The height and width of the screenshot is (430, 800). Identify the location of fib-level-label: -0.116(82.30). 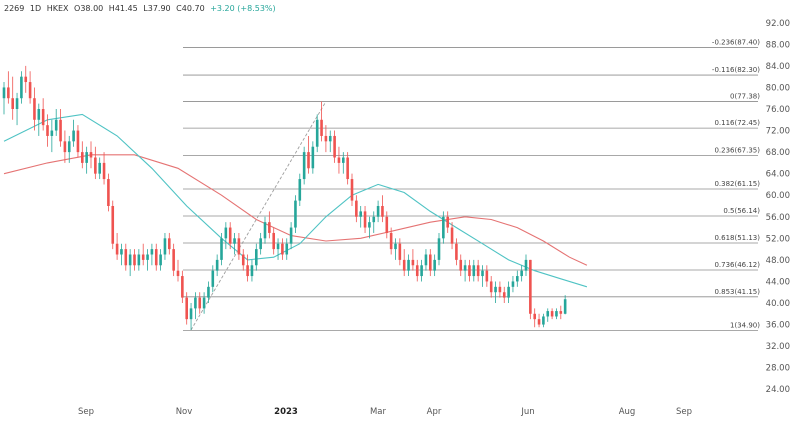
(736, 70).